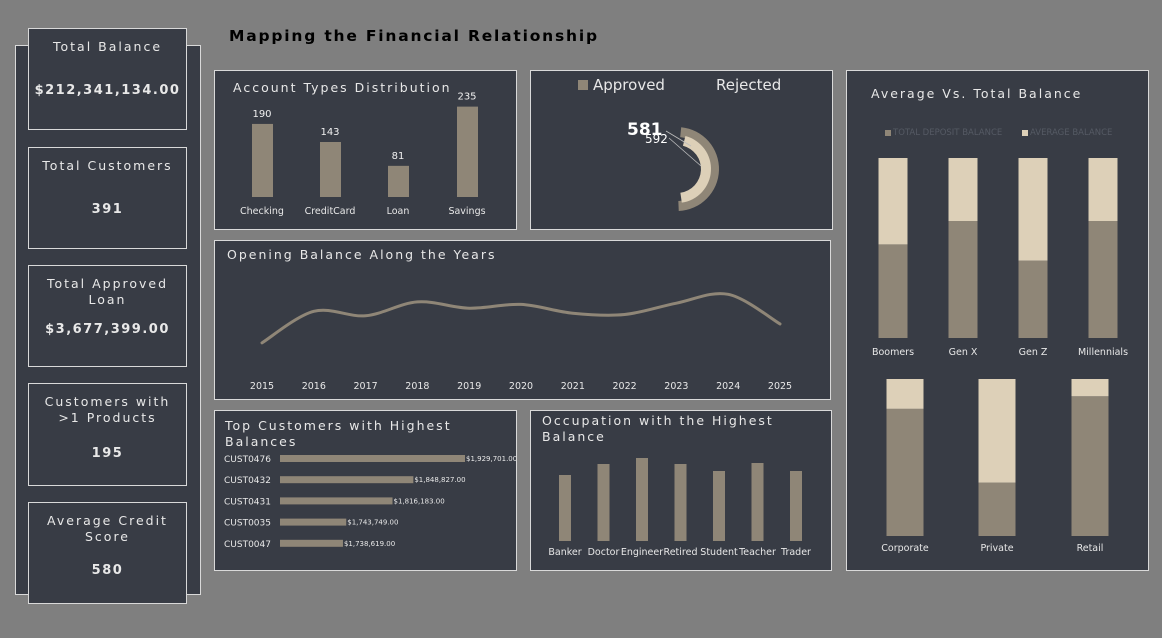 This screenshot has height=638, width=1162. Describe the element at coordinates (948, 133) in the screenshot. I see `legend-total-label: TOTAL DEPOSIT BALANCE` at that location.